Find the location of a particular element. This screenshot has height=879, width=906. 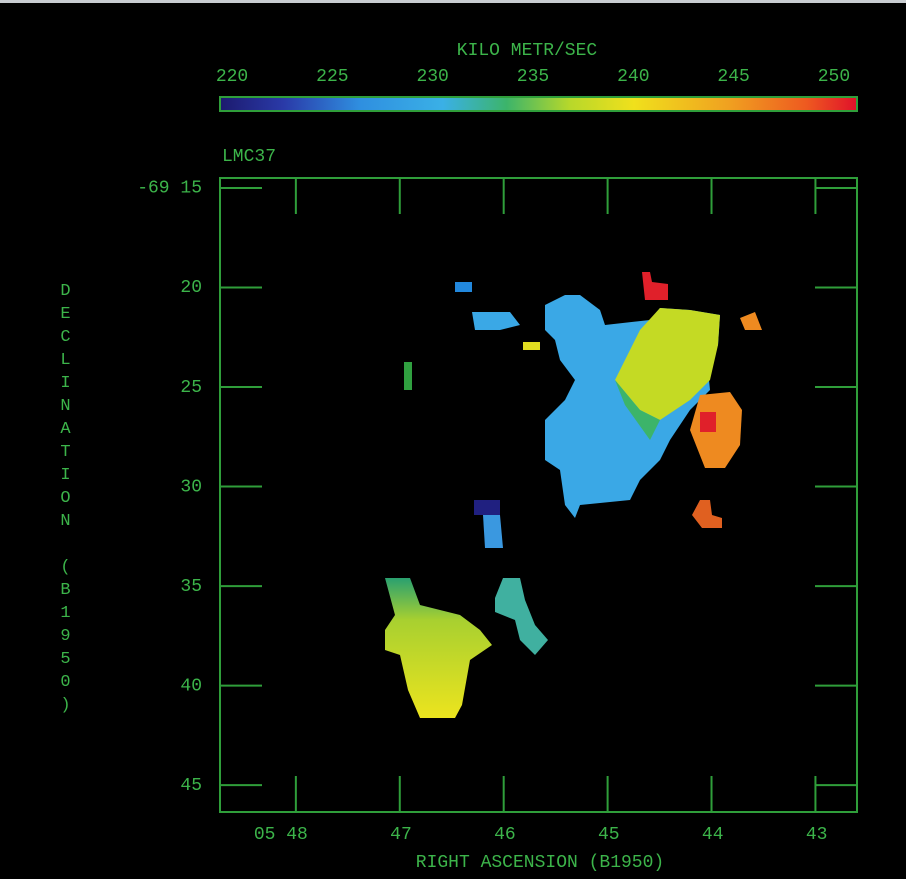

colorbar-tick-label: 235 is located at coordinates (533, 77).